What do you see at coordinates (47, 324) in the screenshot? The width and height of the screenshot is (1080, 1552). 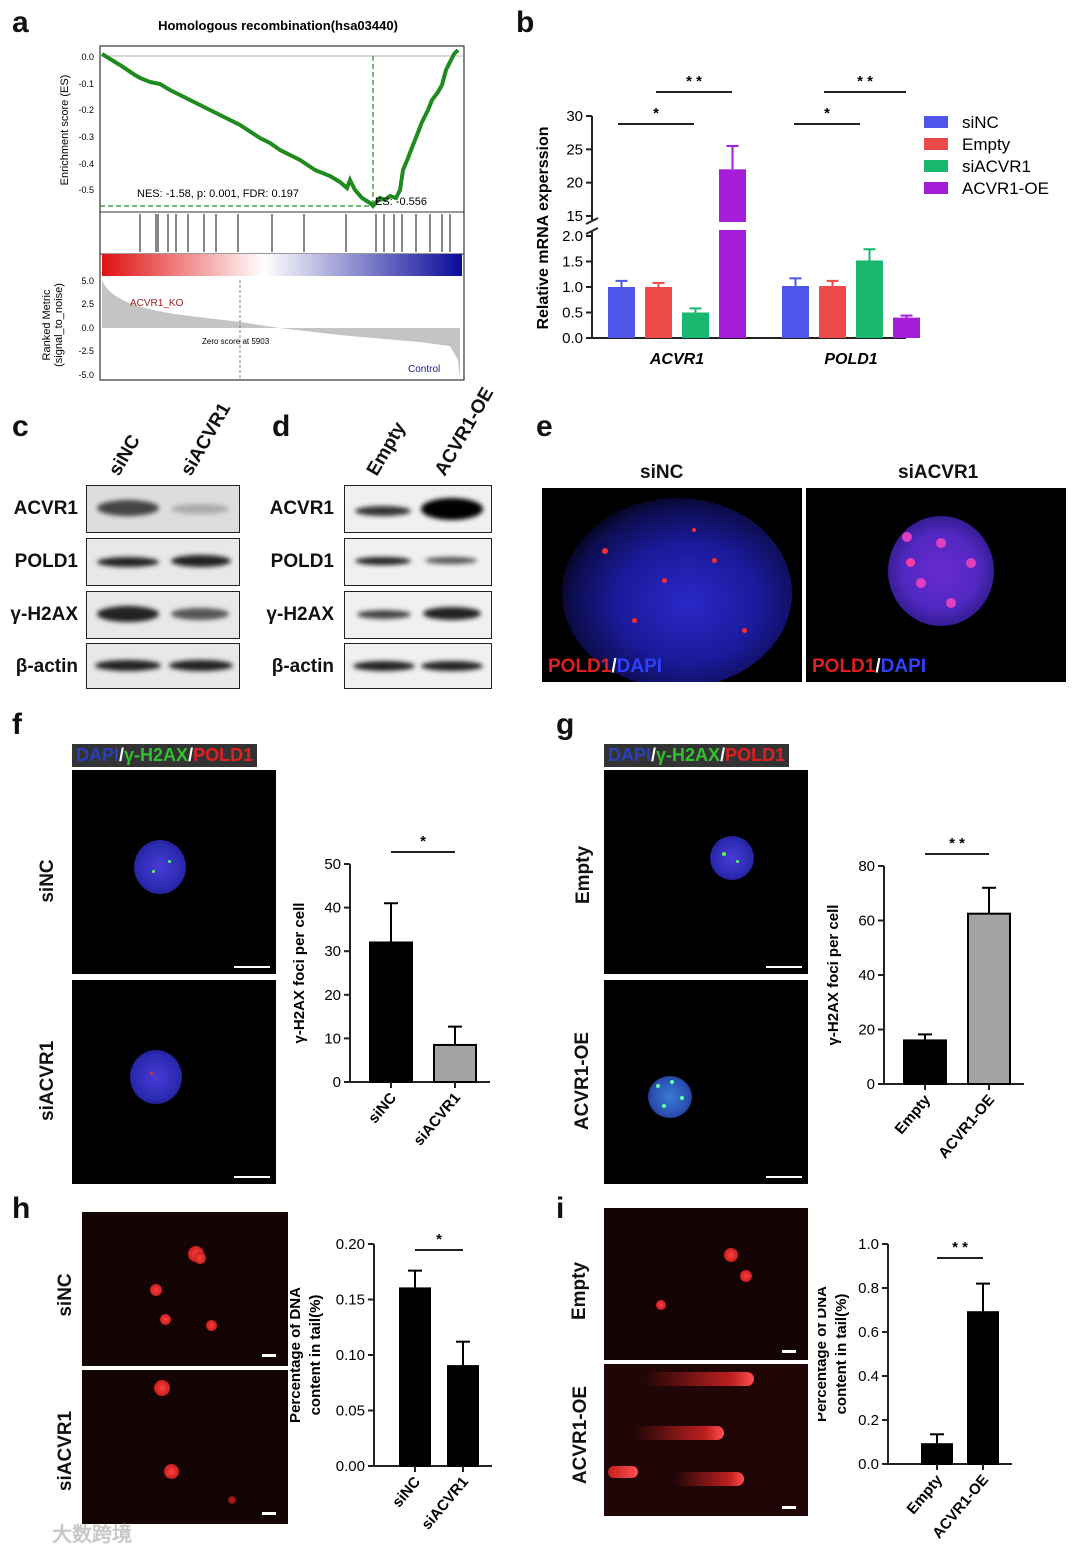 I see `metric-axis-label: Ranked Metric` at bounding box center [47, 324].